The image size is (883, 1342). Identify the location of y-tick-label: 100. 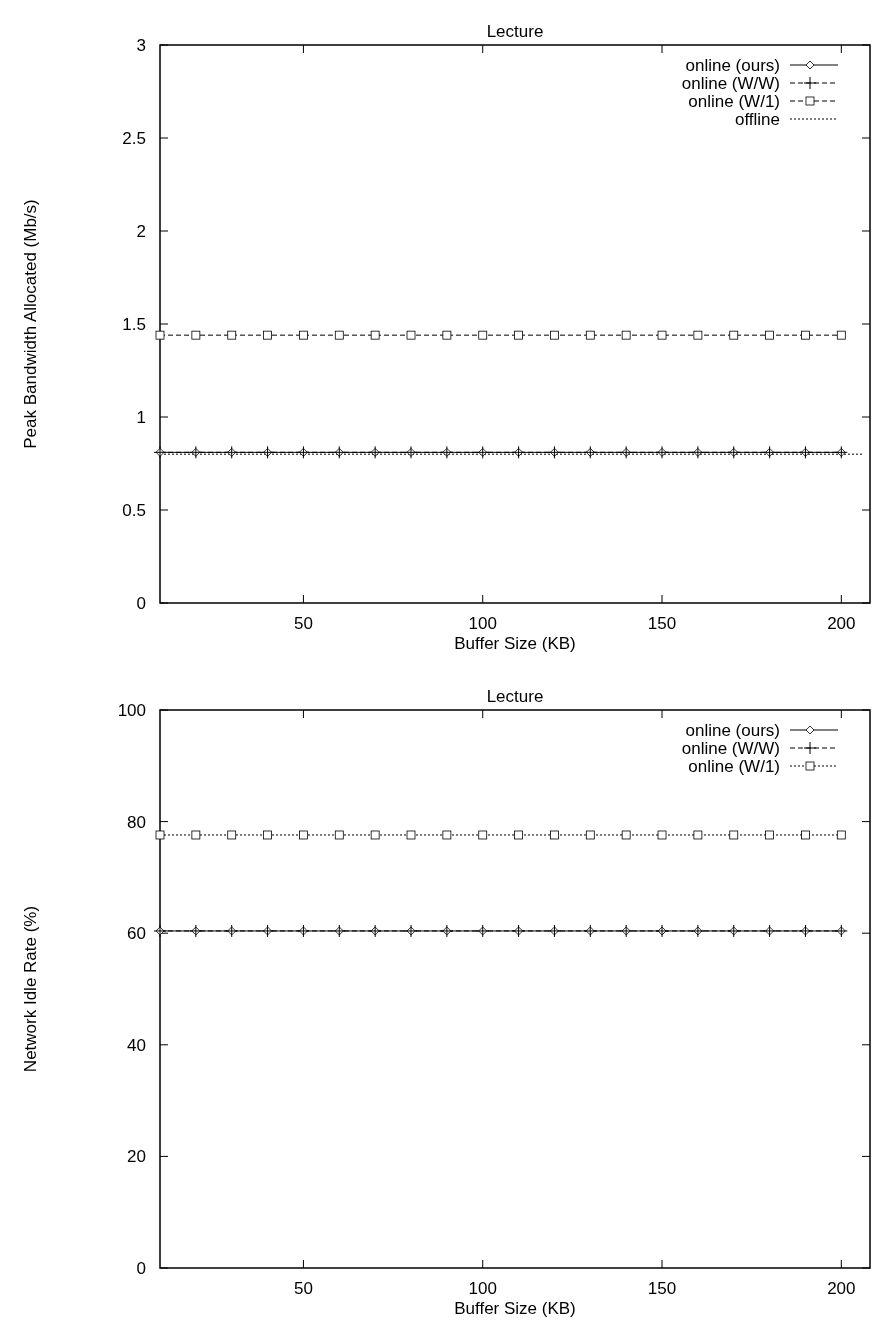
(131, 710).